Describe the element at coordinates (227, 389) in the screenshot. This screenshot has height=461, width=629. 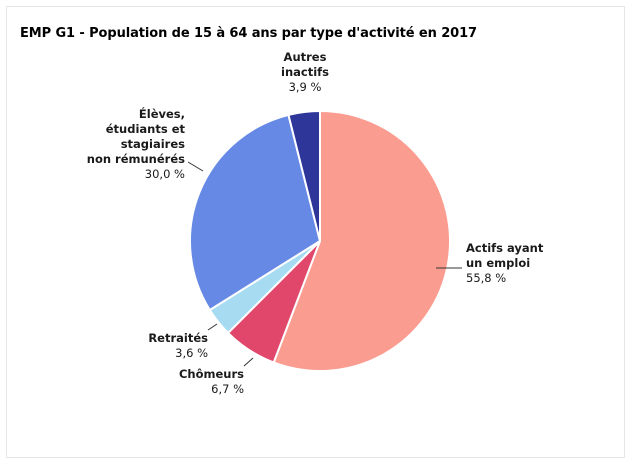
I see `slice-value-label-2: 6,7 %` at that location.